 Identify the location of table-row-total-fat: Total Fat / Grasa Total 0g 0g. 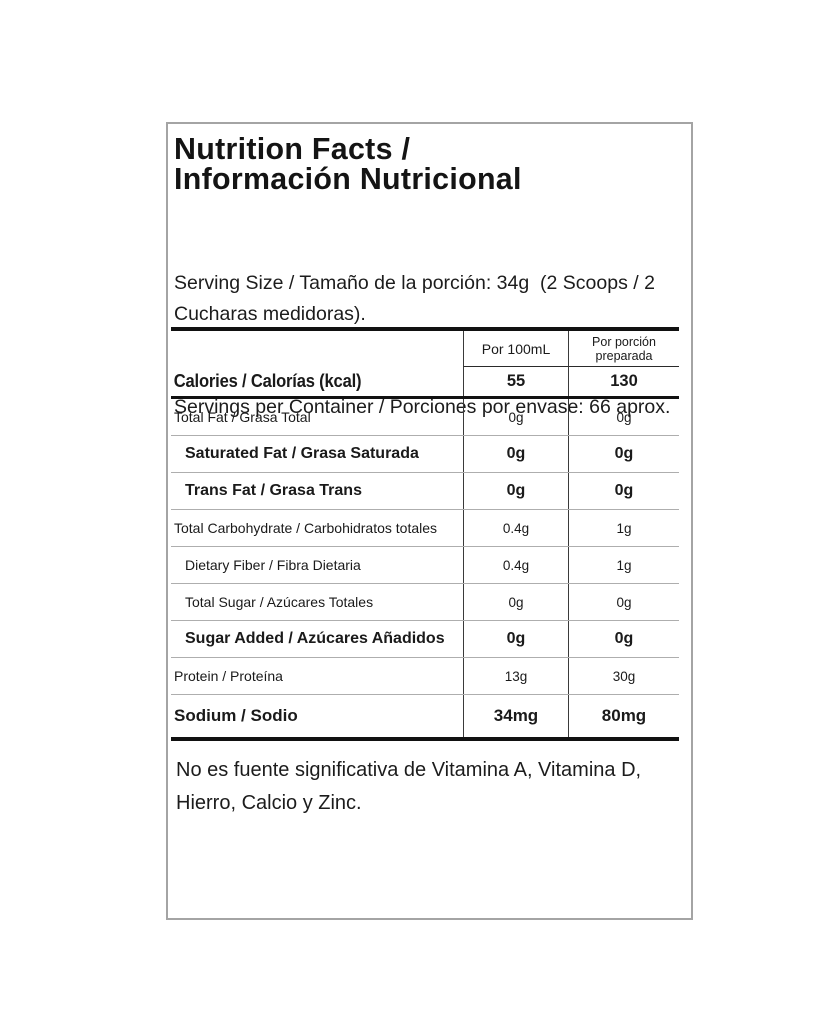
(425, 417).